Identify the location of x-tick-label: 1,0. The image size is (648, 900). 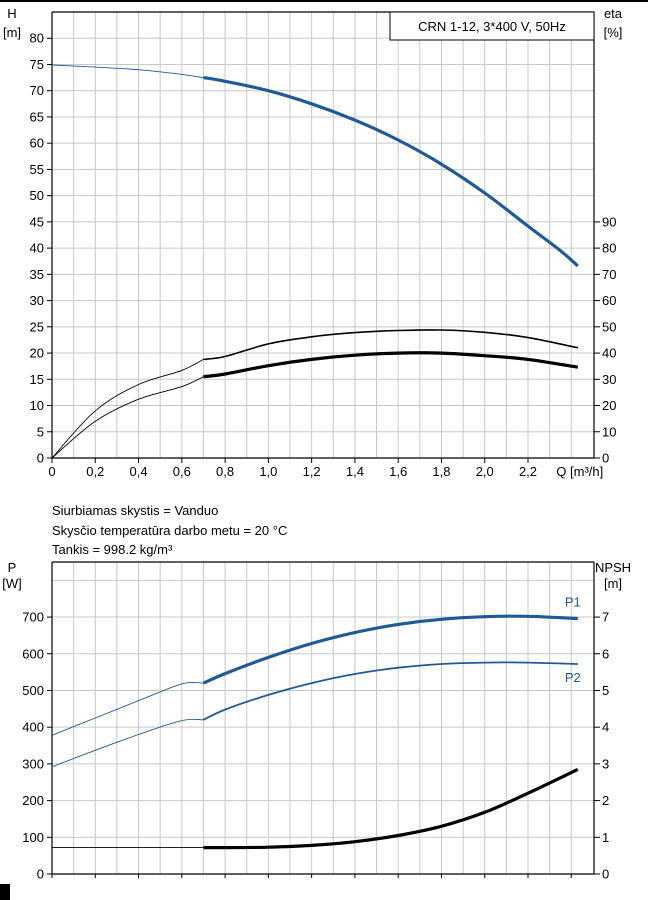
(268, 471).